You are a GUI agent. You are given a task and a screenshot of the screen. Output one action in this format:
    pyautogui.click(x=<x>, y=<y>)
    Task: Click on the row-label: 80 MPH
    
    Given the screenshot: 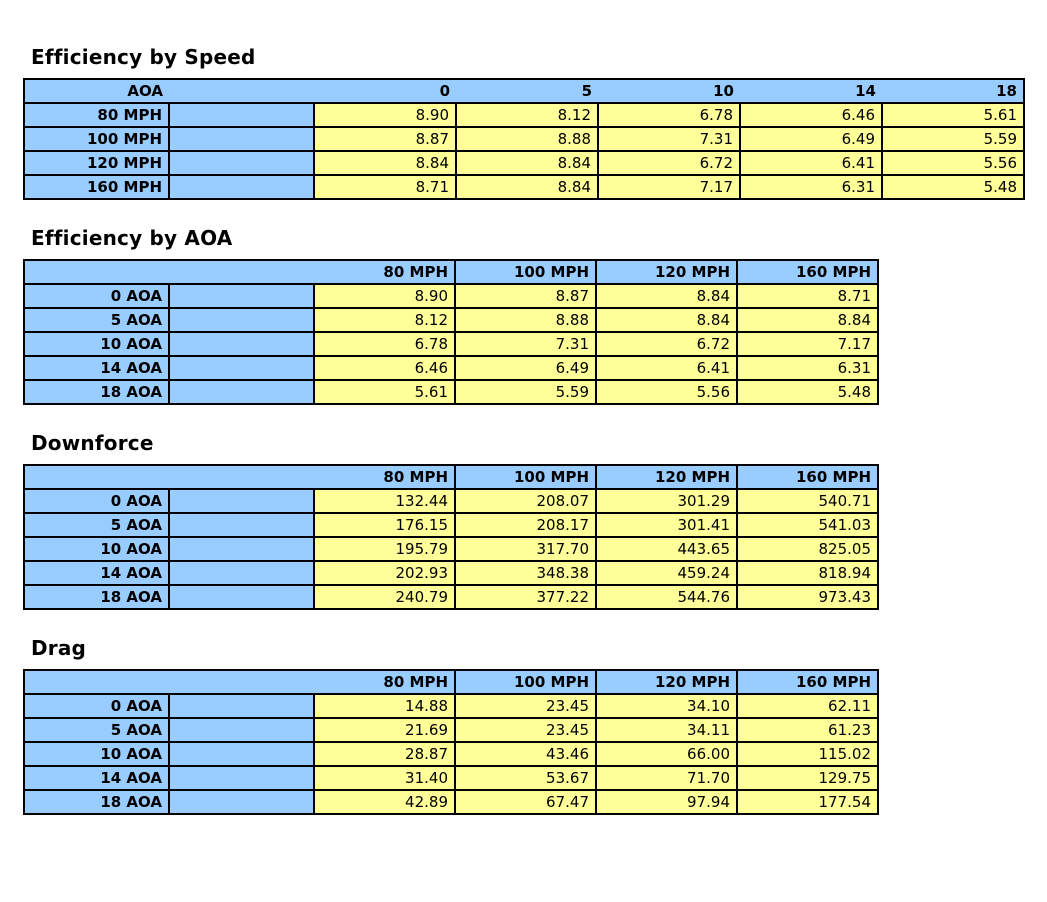 What is the action you would take?
    pyautogui.click(x=96, y=115)
    